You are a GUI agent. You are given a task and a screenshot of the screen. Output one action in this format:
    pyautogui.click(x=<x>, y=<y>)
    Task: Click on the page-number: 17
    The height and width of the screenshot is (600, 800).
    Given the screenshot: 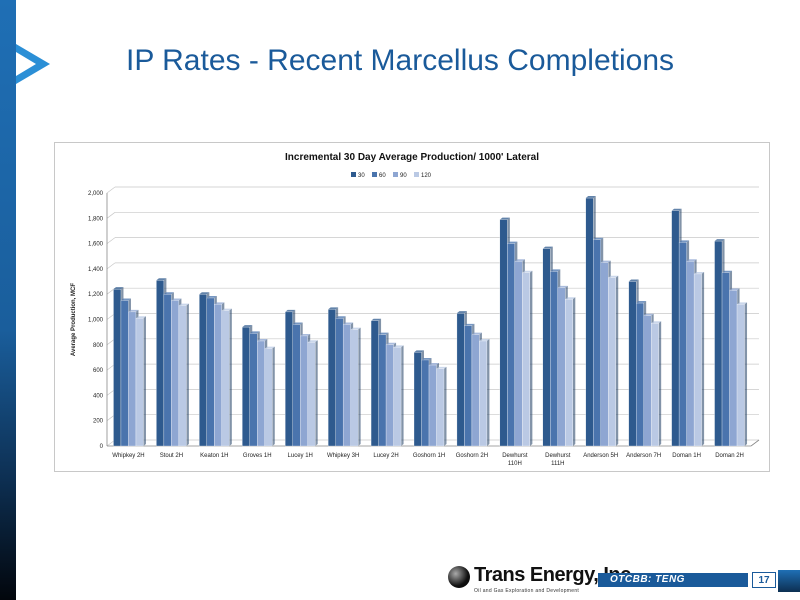 What is the action you would take?
    pyautogui.click(x=764, y=580)
    